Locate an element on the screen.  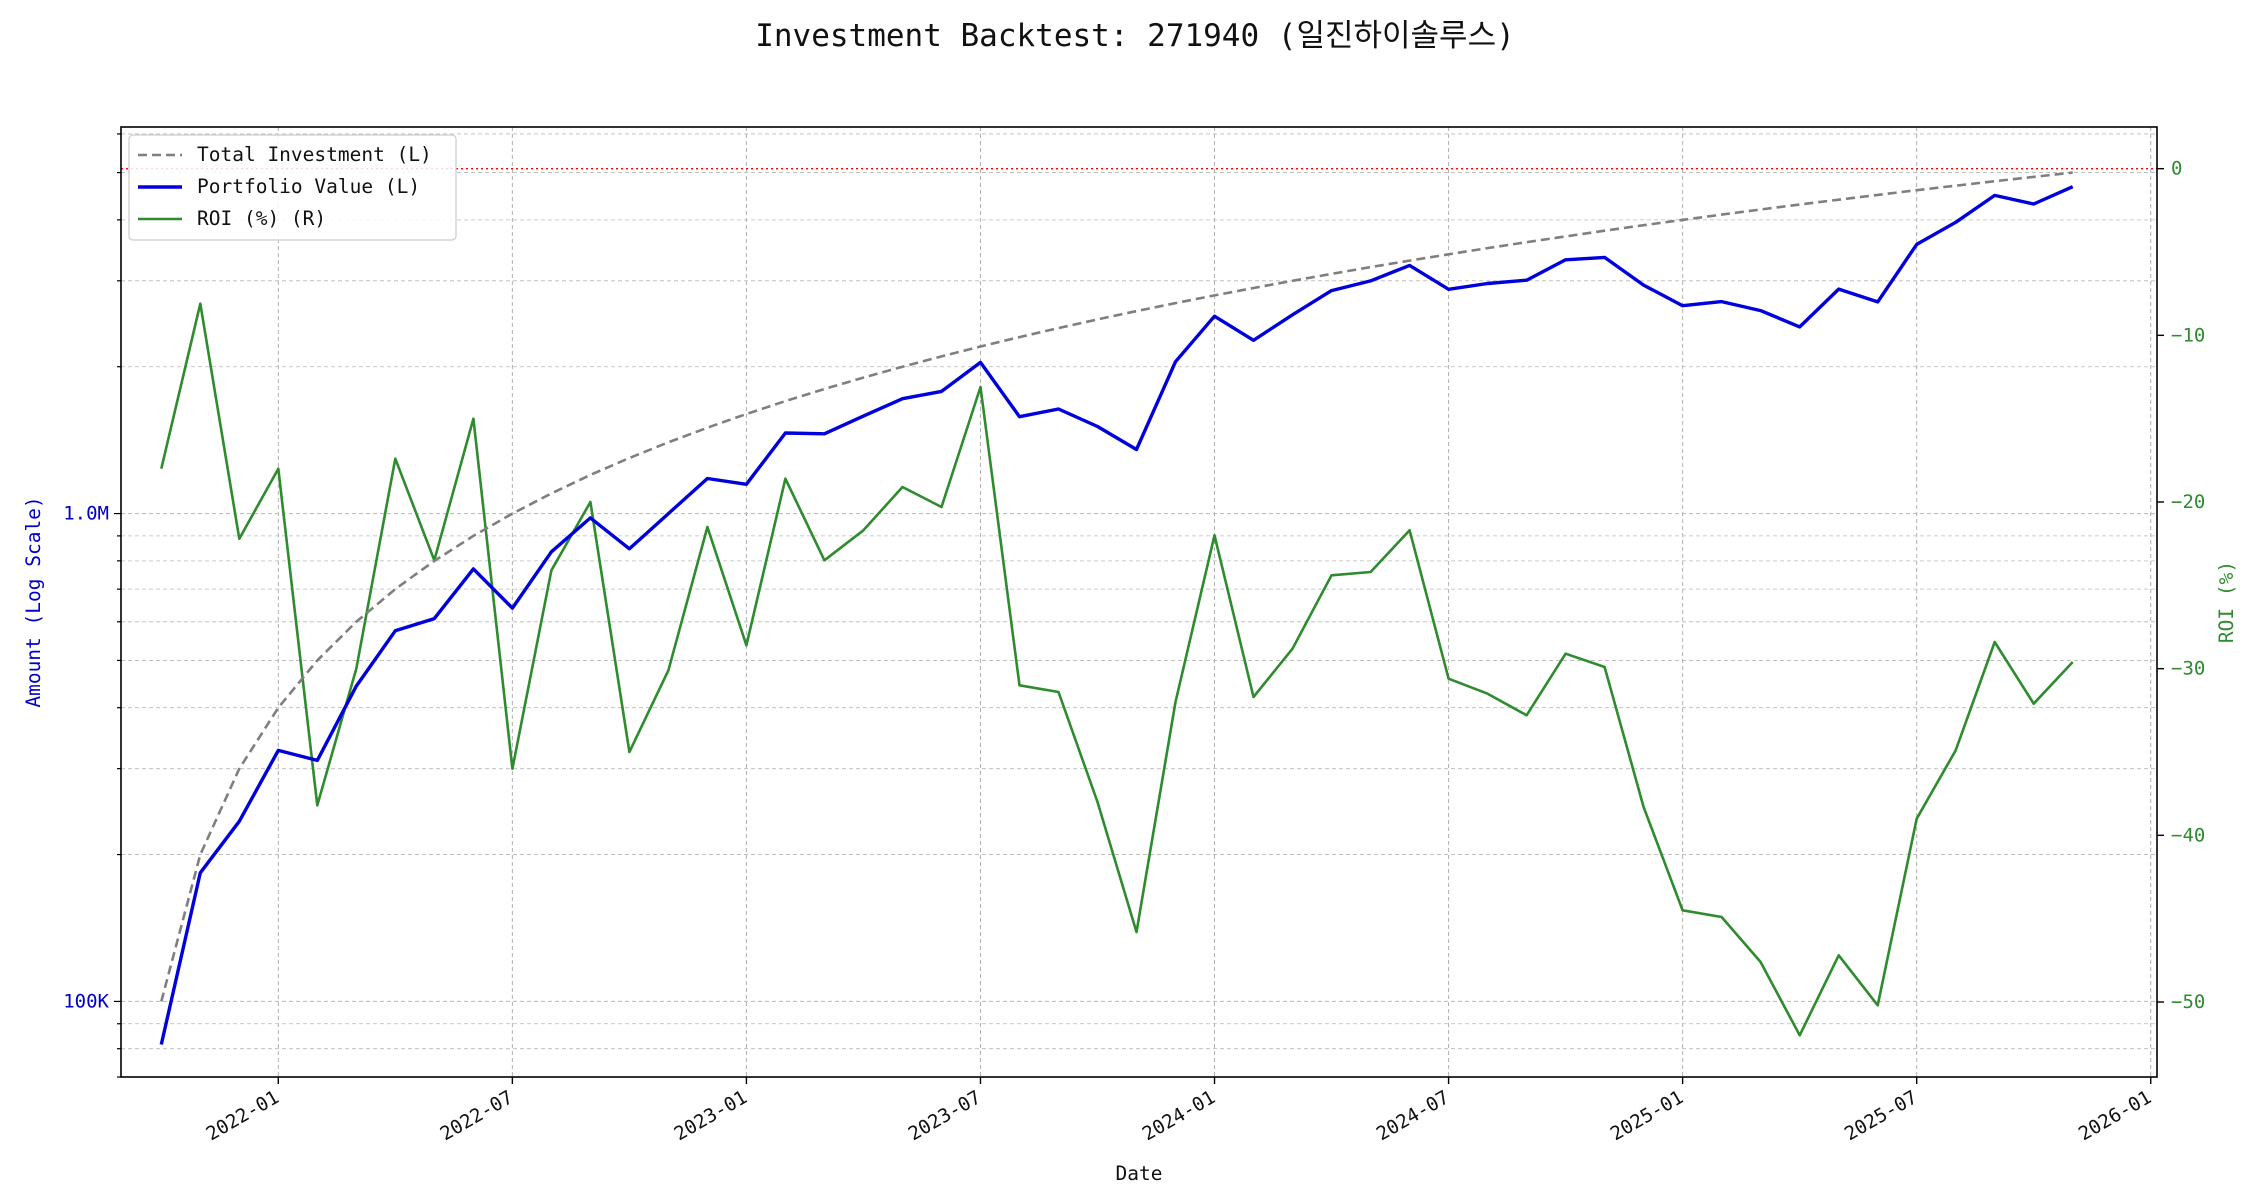
y-right-tick-label: −20 is located at coordinates (2188, 502).